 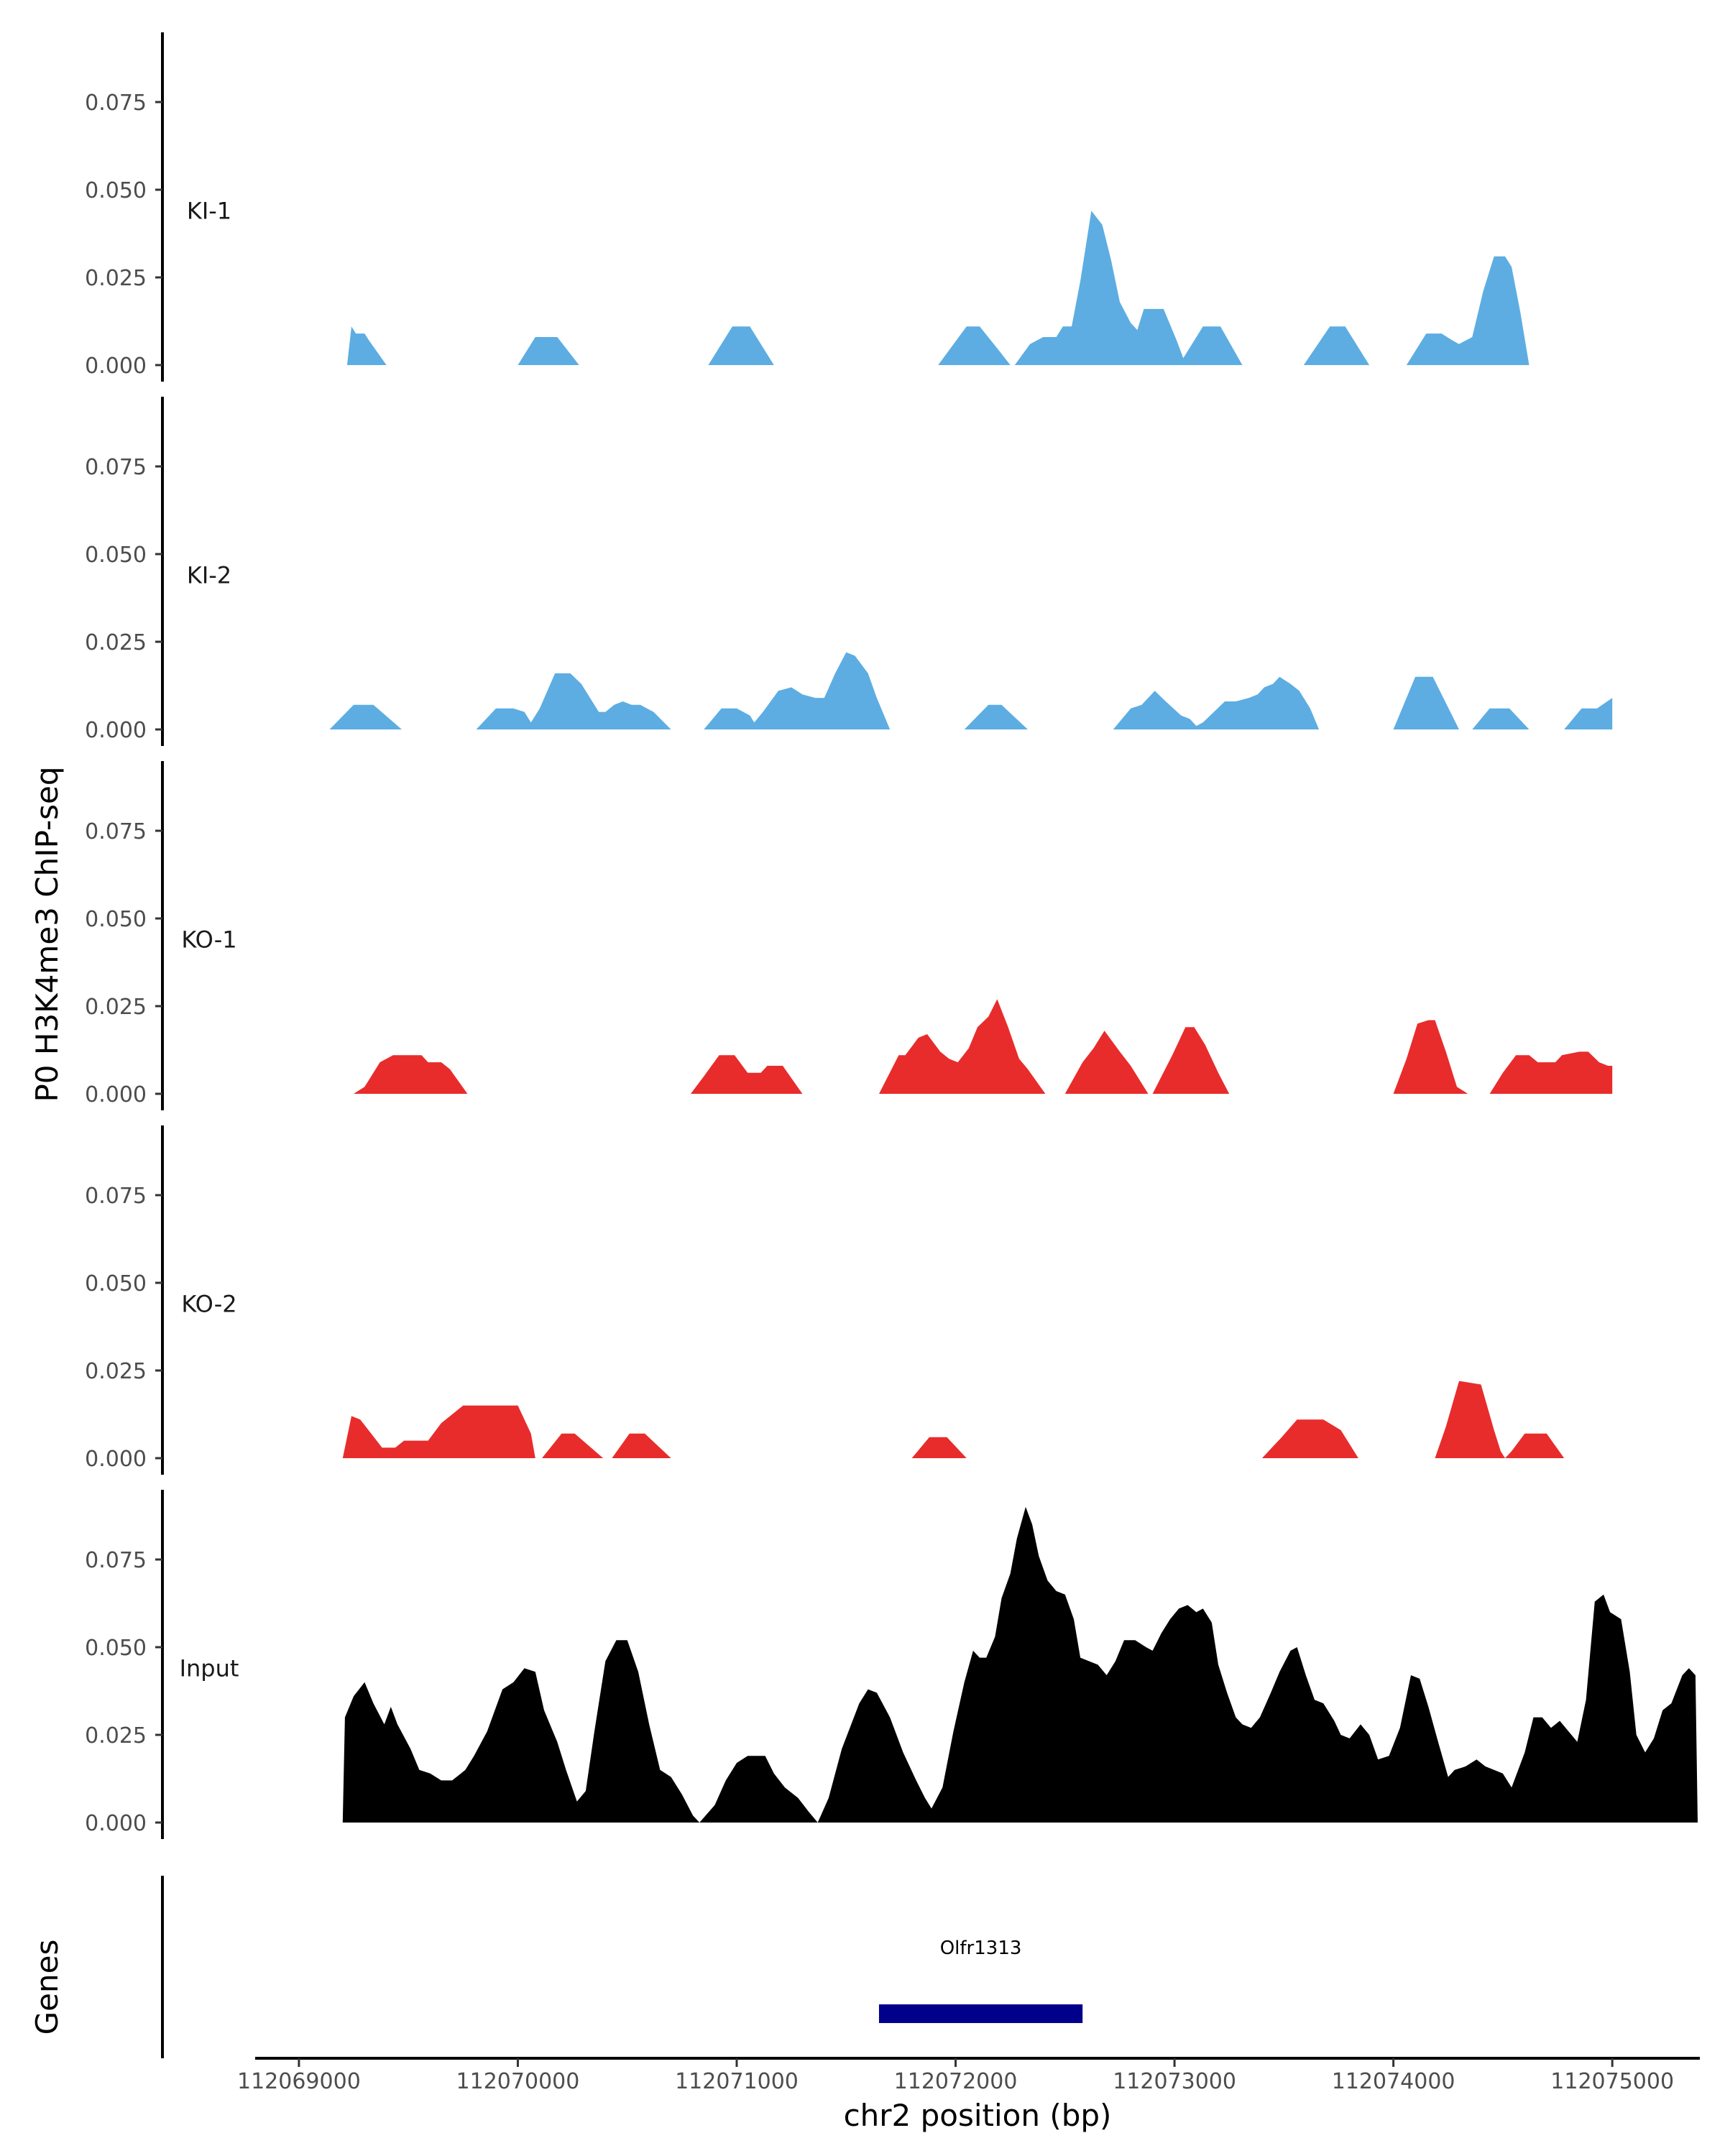 What do you see at coordinates (978, 2115) in the screenshot?
I see `x-axis-title: chr2 position (bp)` at bounding box center [978, 2115].